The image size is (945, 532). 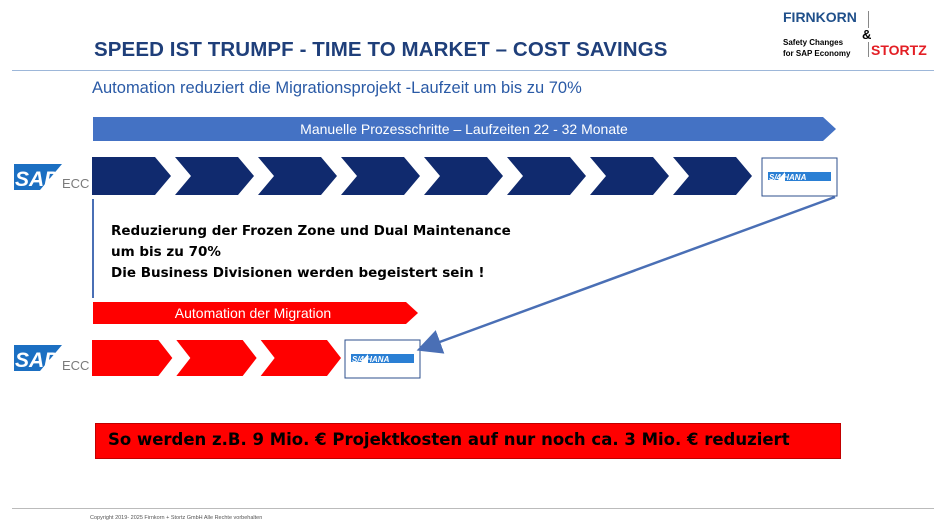 I want to click on automation-banner: Automation der Migration, so click(x=255, y=313).